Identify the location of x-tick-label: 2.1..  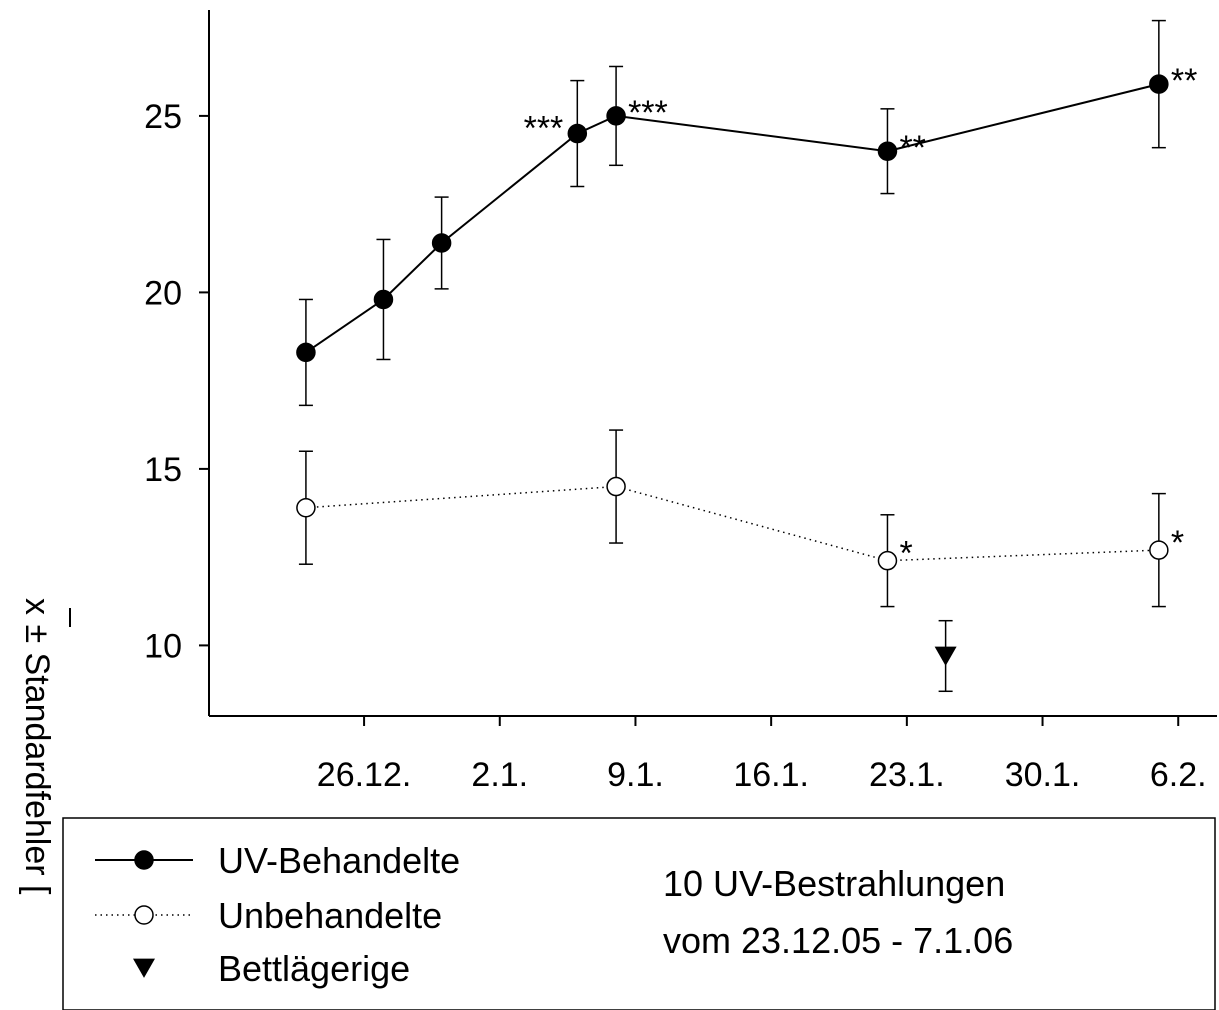
(499, 775).